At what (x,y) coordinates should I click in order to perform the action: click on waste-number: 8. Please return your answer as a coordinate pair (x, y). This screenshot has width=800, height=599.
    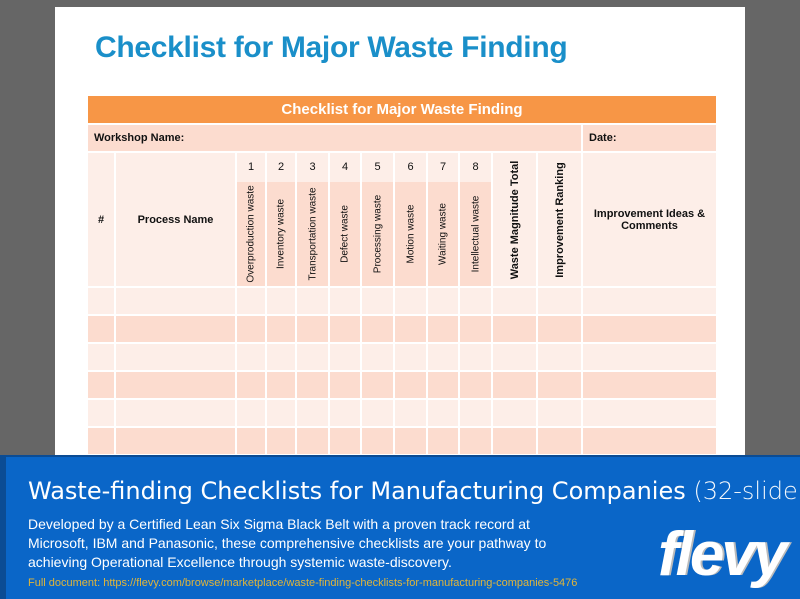
    Looking at the image, I should click on (475, 167).